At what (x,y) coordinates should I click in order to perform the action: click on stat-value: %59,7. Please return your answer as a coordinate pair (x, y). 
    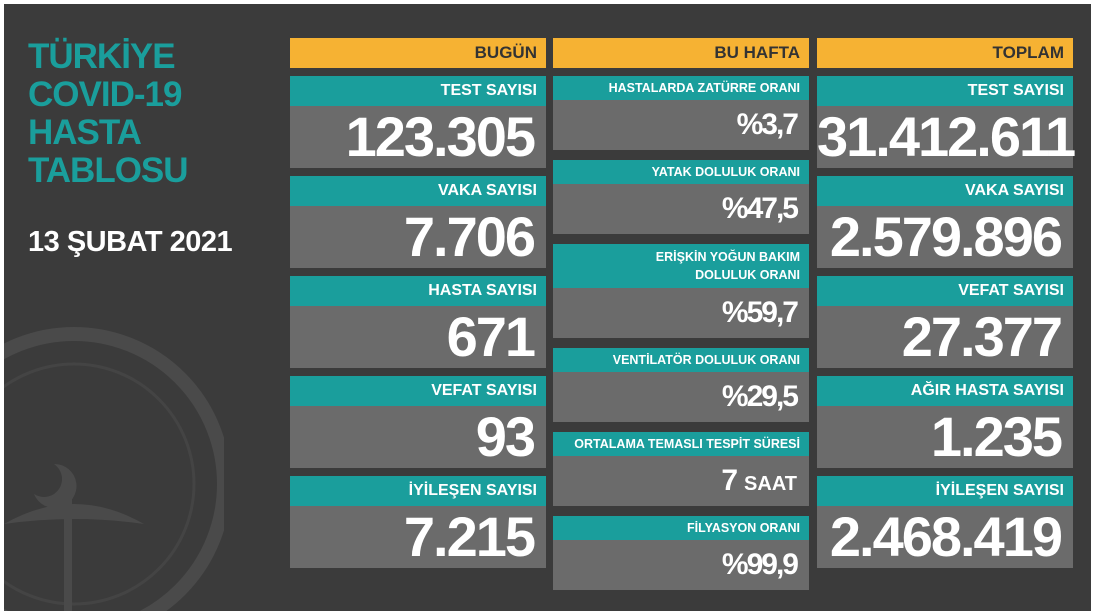
    Looking at the image, I should click on (760, 312).